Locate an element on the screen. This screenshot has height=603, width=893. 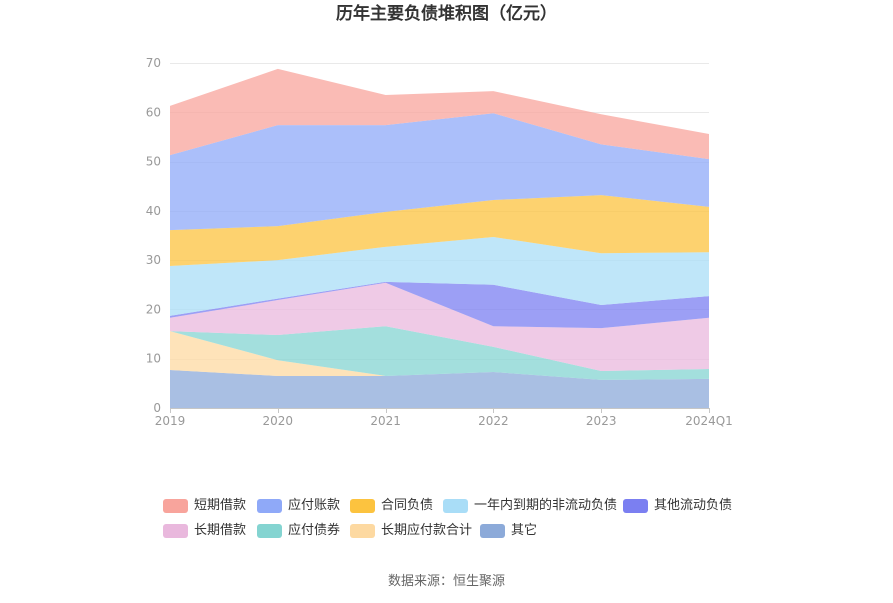
area-contract-liabilities is located at coordinates (439, 231).